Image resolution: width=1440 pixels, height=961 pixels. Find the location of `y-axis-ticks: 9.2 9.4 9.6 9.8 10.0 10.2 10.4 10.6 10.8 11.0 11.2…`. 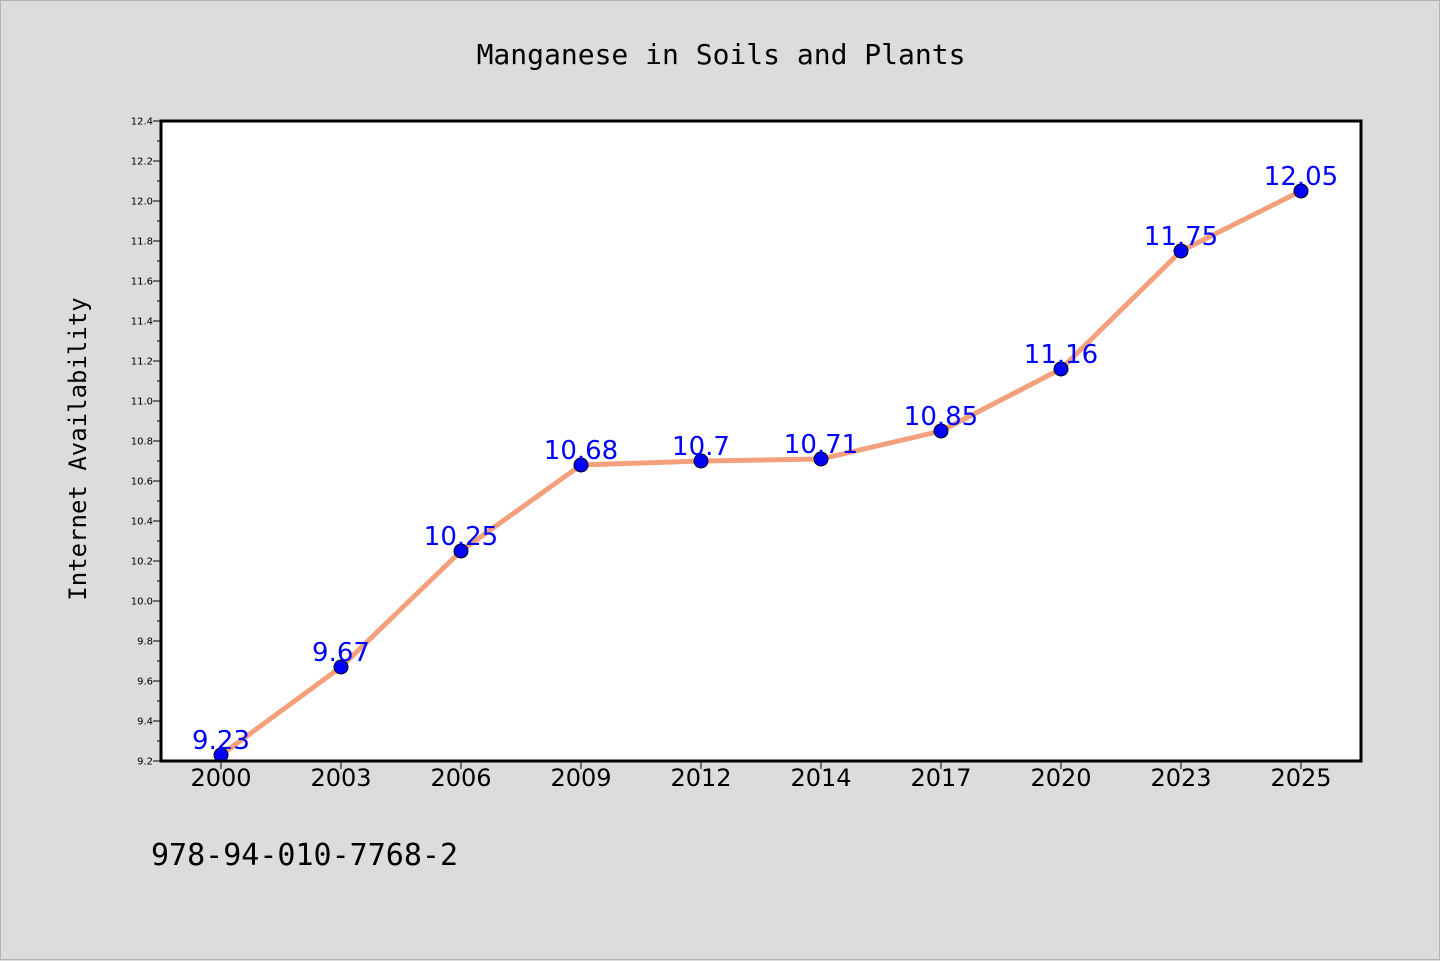

y-axis-ticks: 9.2 9.4 9.6 9.8 10.0 10.2 10.4 10.6 10.8 11.0 11.2… is located at coordinates (146, 442).